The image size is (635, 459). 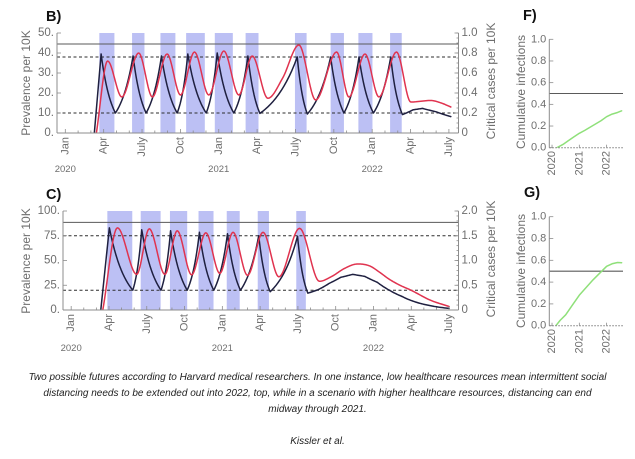 I want to click on panel-label: C), so click(x=53, y=195).